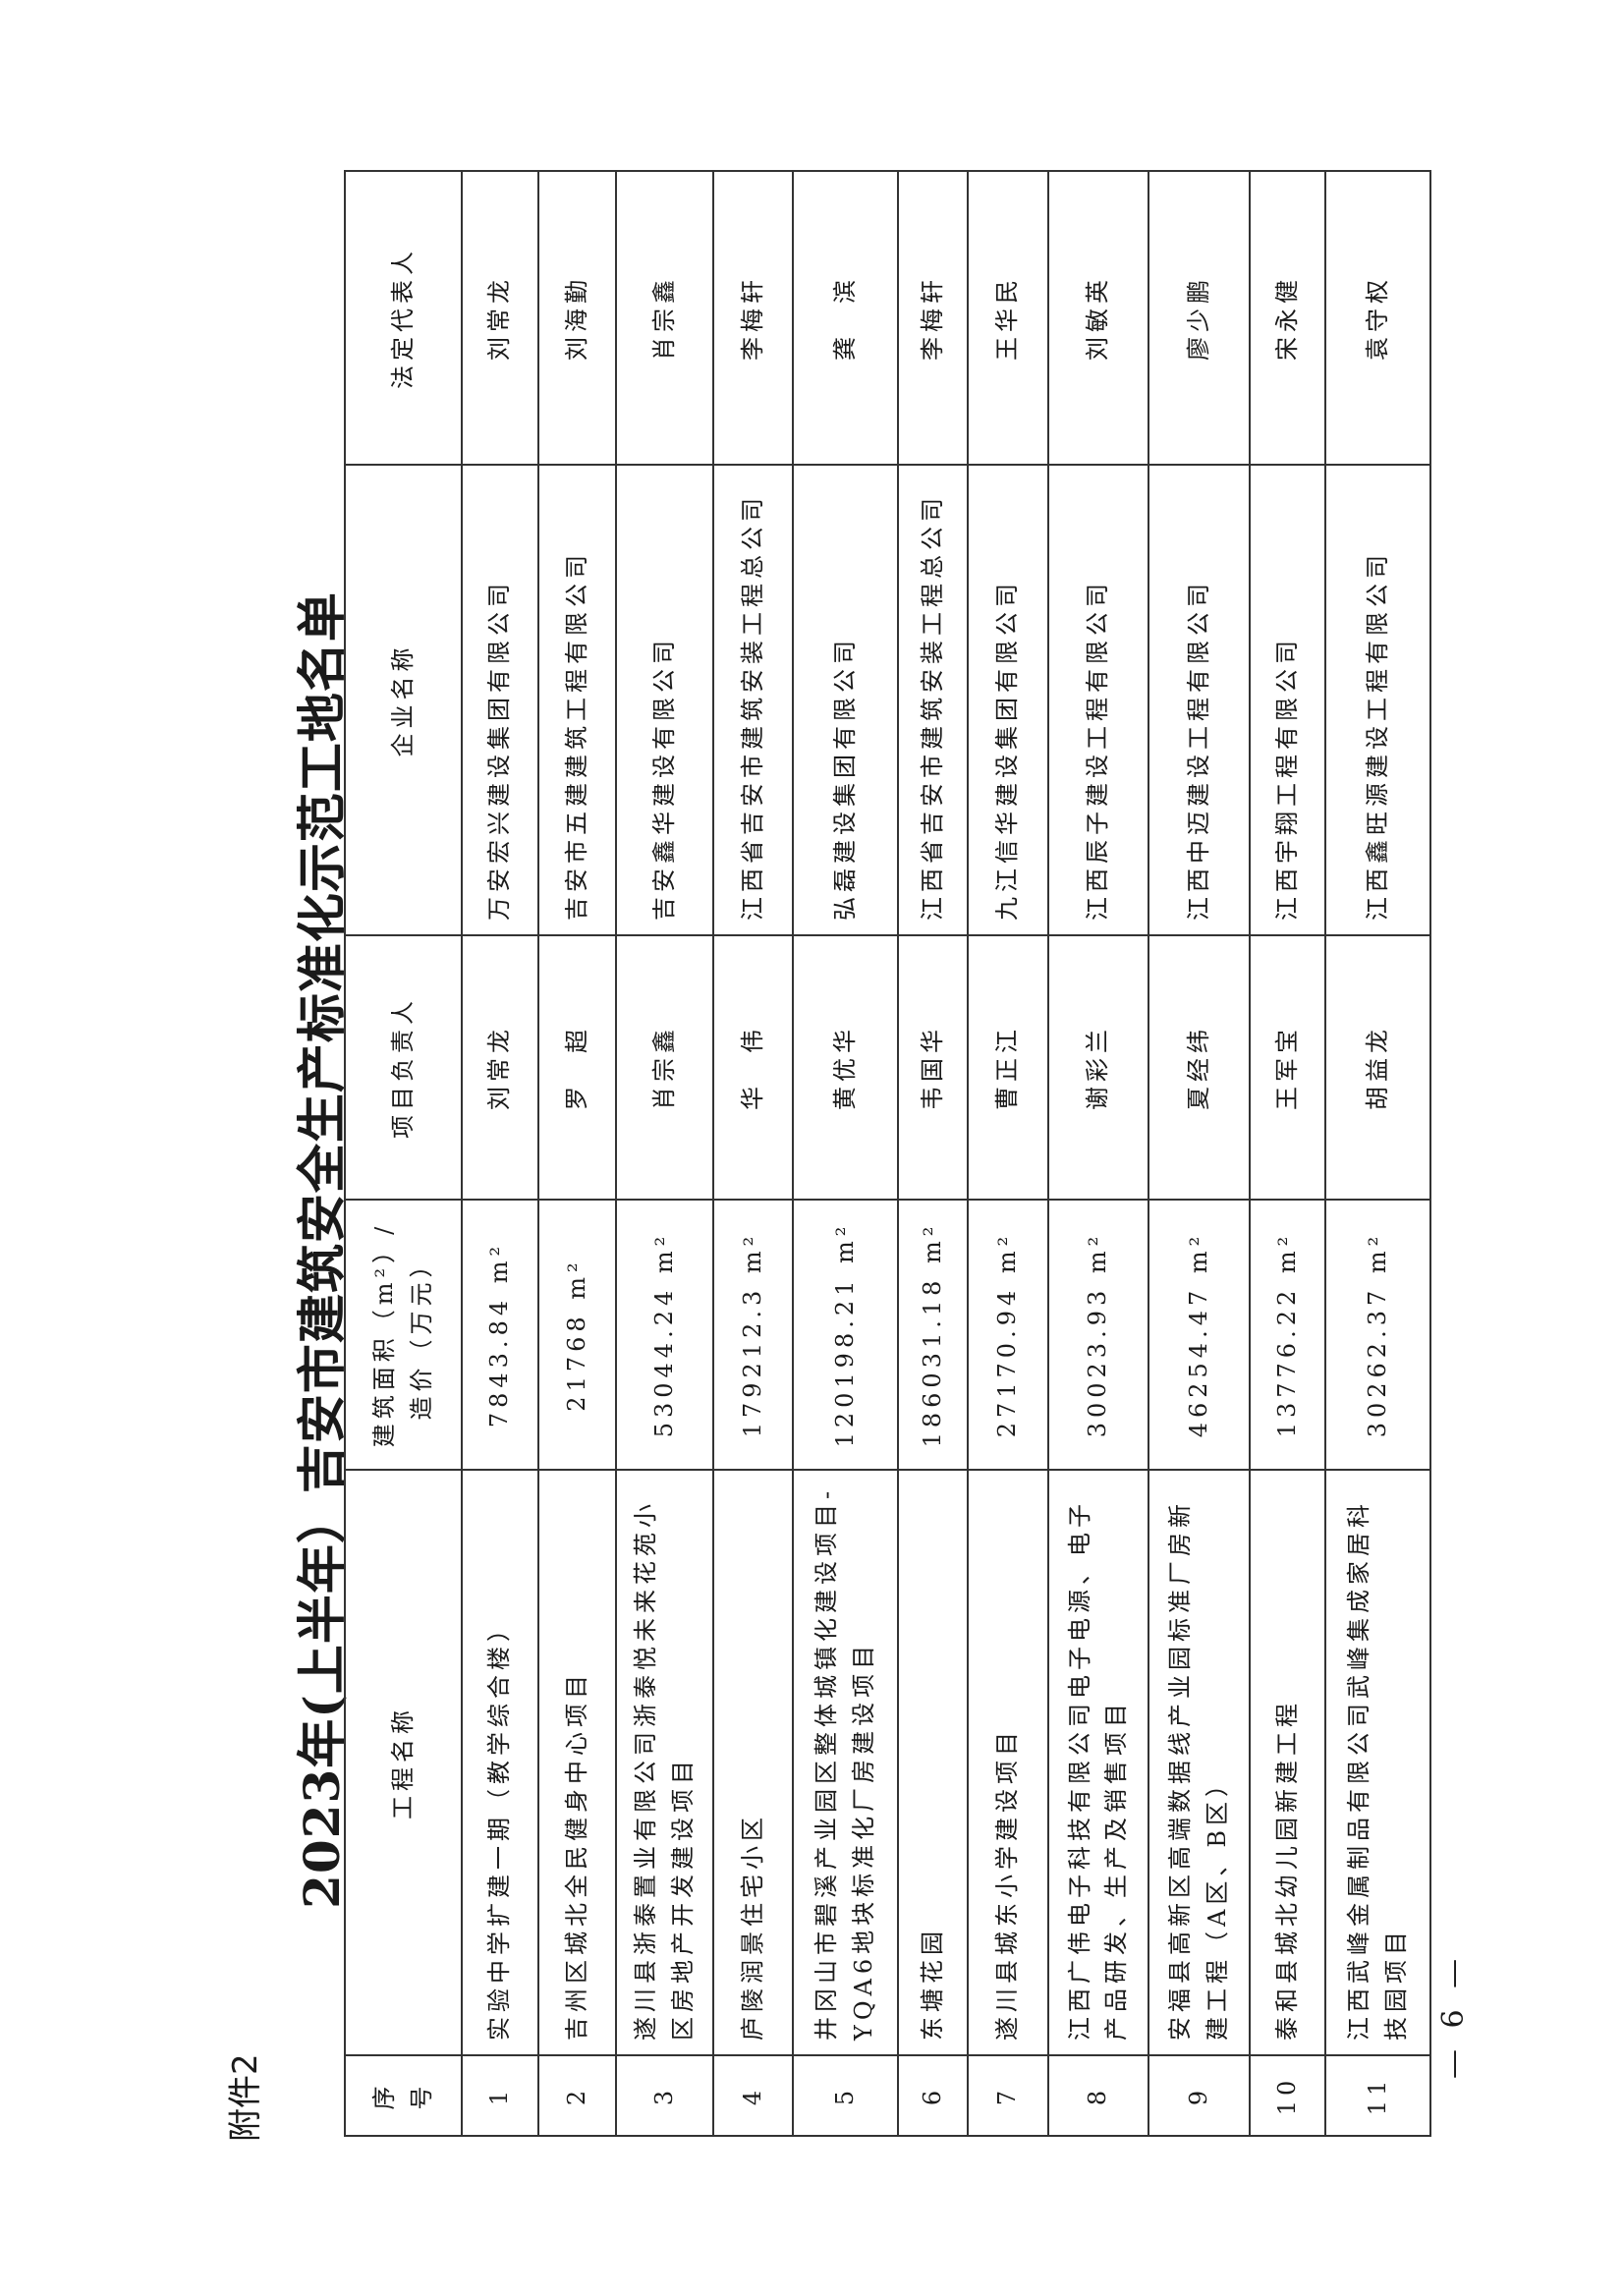 The height and width of the screenshot is (2295, 1624). What do you see at coordinates (1008, 700) in the screenshot?
I see `cell-company: 九江信华建设集团有限公司` at bounding box center [1008, 700].